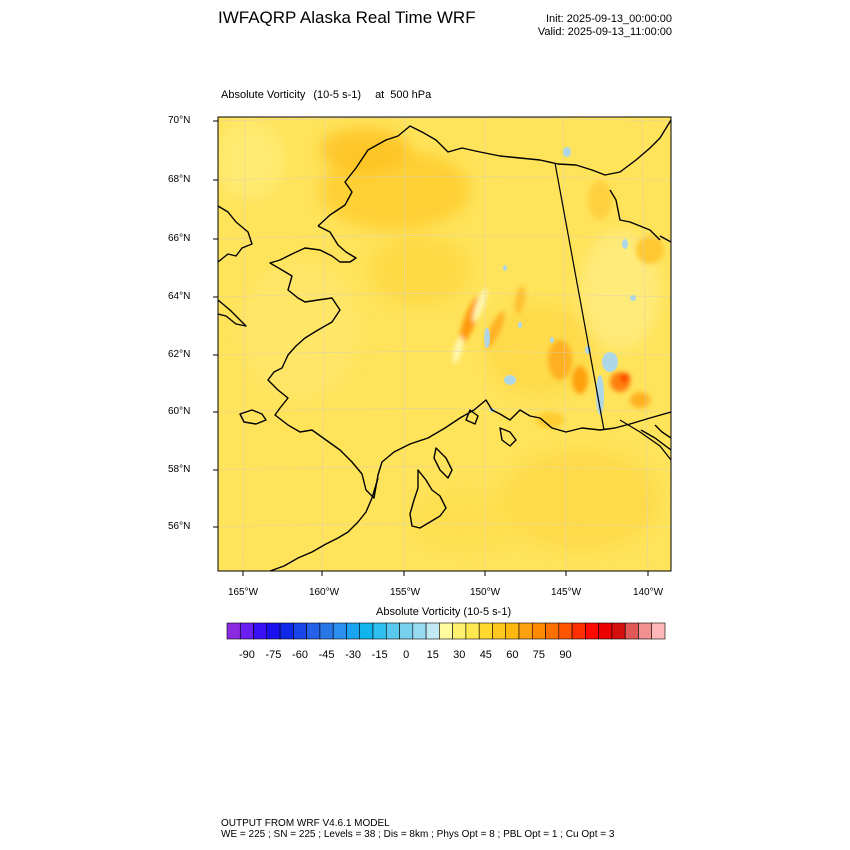 The width and height of the screenshot is (850, 850). What do you see at coordinates (326, 655) in the screenshot?
I see `colorbar-tick-label: -45` at bounding box center [326, 655].